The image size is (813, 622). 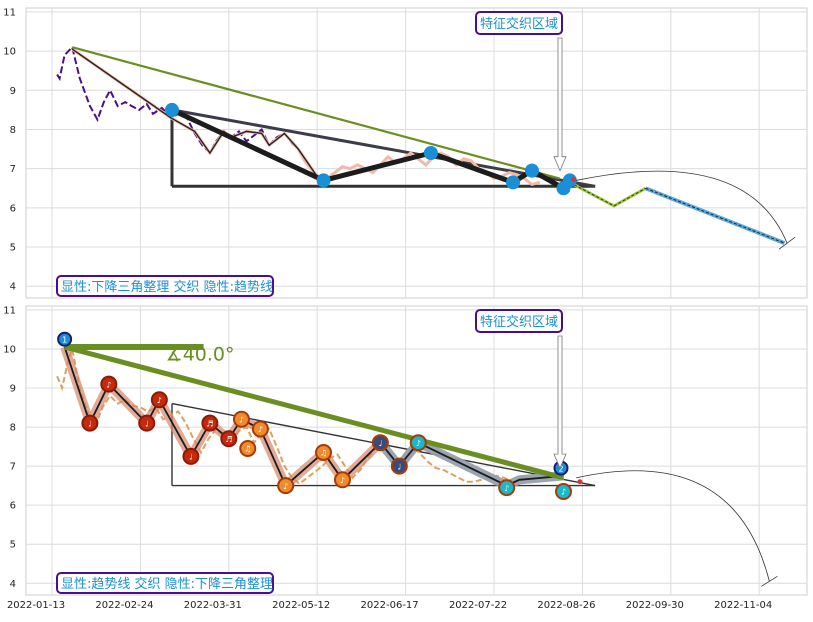 I want to click on annotation-label: 显性:下降三角整理 交织 隐性:趋势线, so click(x=167, y=287).